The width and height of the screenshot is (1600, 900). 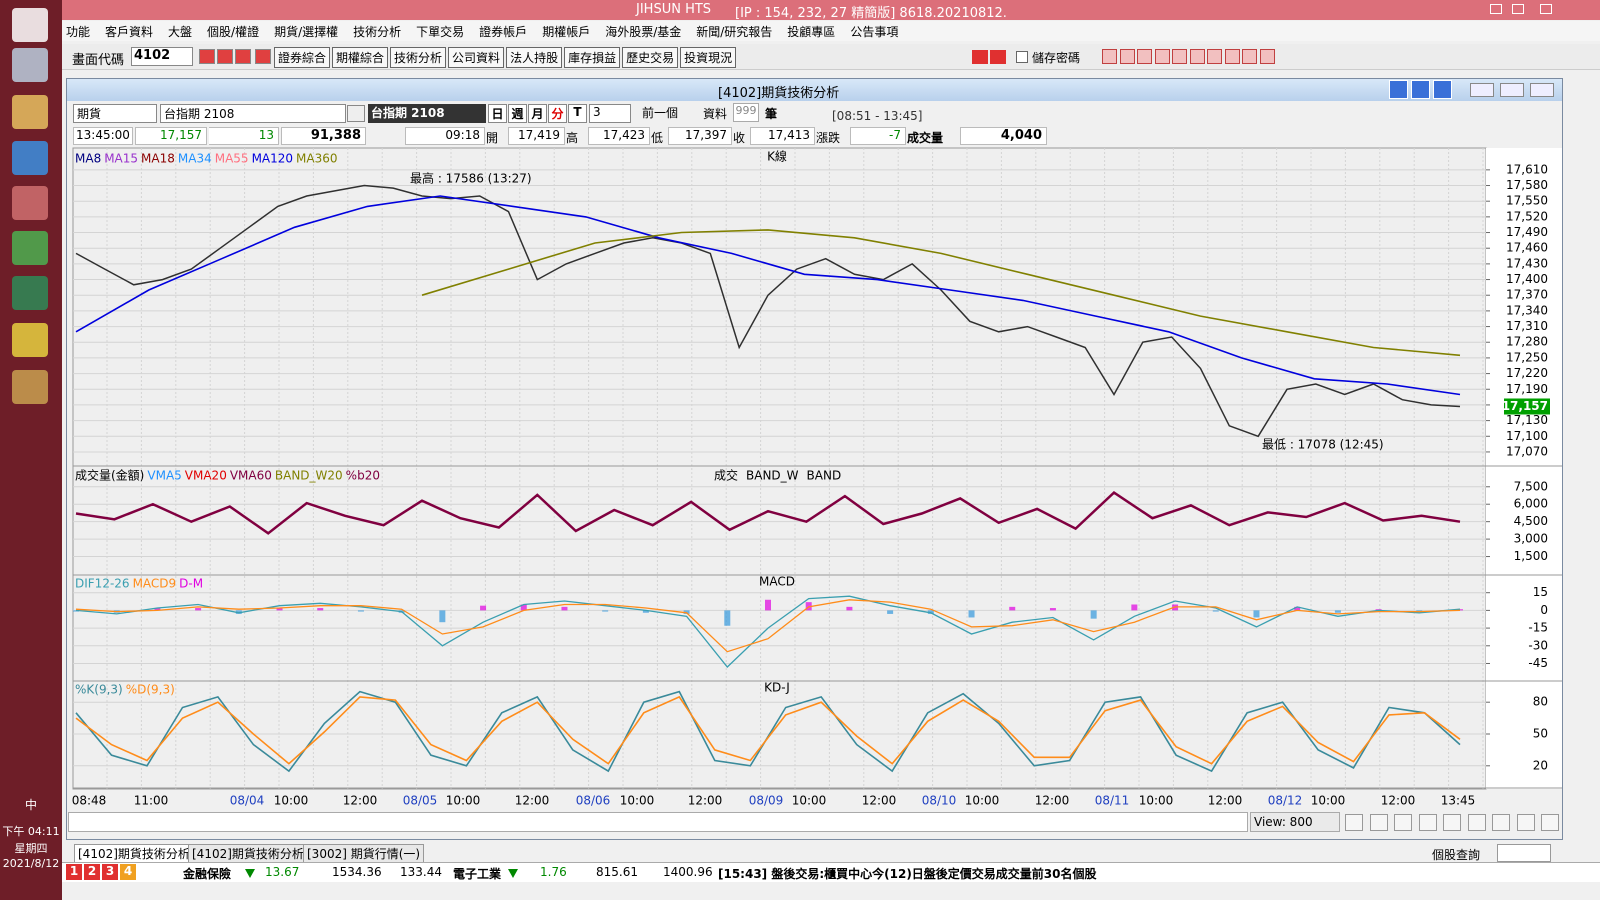 What do you see at coordinates (553, 872) in the screenshot?
I see `ticker-change: 1.76` at bounding box center [553, 872].